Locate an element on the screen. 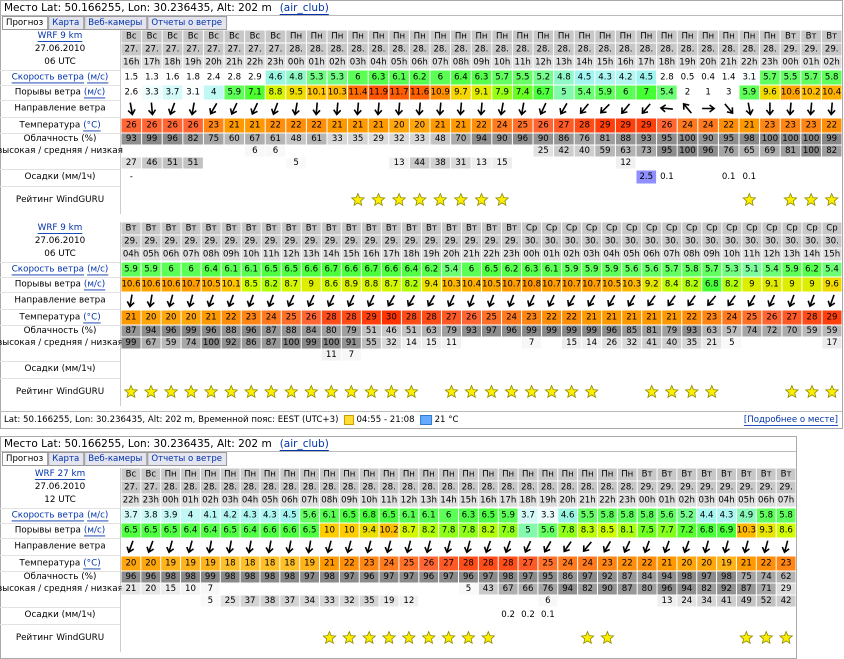 The image size is (844, 659). wind-speed: 0.4 is located at coordinates (708, 78).